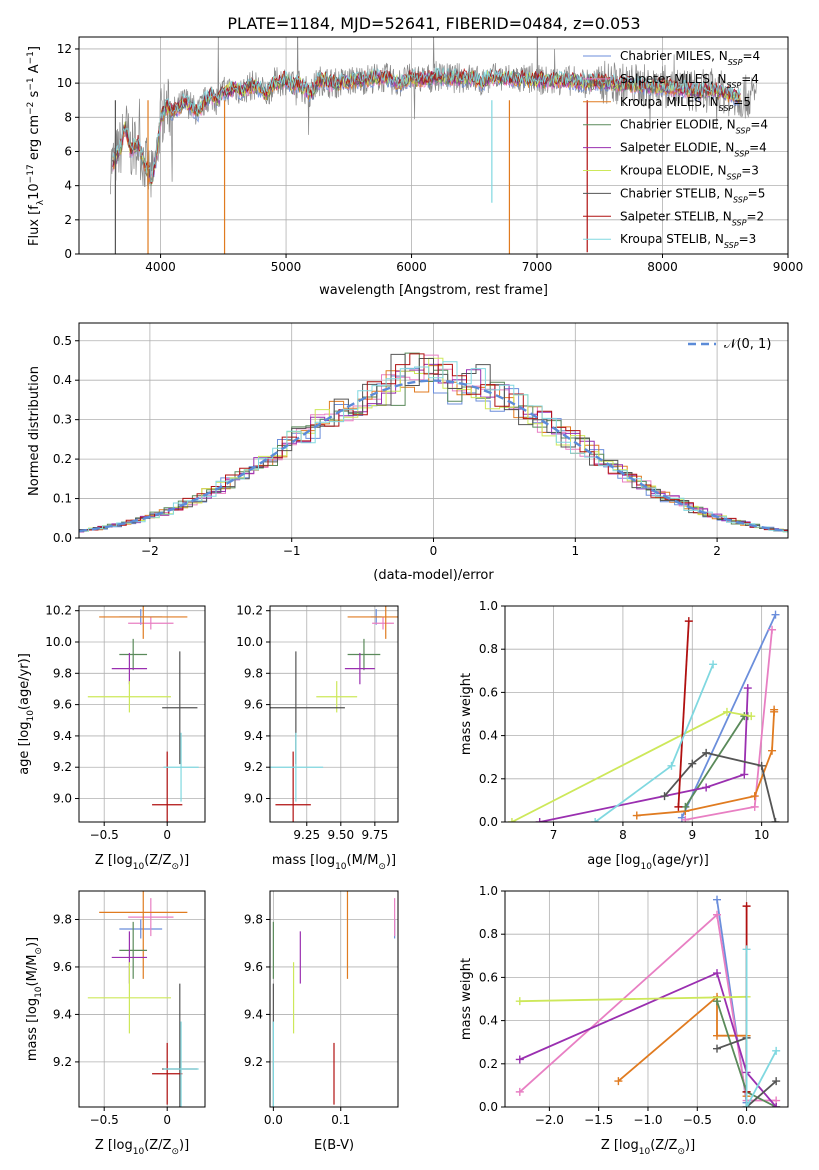 This screenshot has height=1170, width=819. What do you see at coordinates (62, 1062) in the screenshot?
I see `y-tick-label: 9.2` at bounding box center [62, 1062].